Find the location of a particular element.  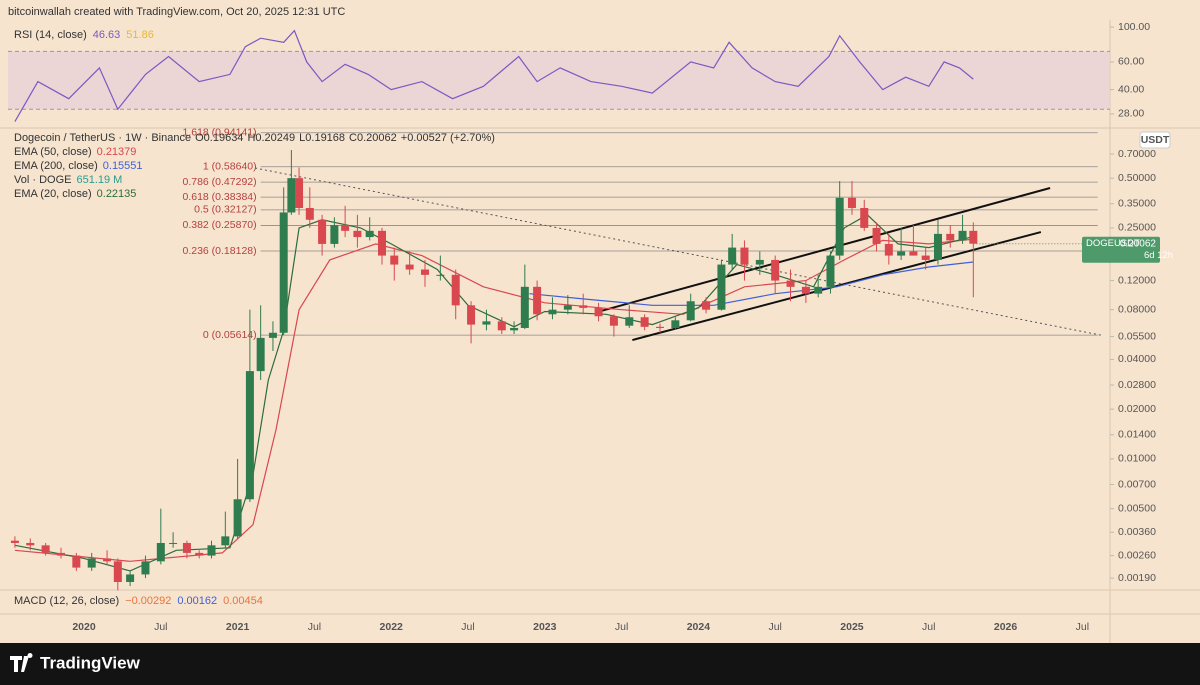

rsi-legend: RSI (14, close) 46.63 51.86 is located at coordinates (84, 35).